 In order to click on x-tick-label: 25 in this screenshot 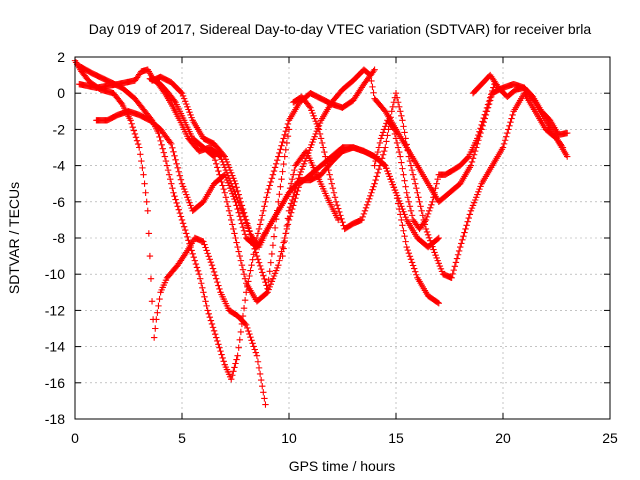, I will do `click(610, 438)`.